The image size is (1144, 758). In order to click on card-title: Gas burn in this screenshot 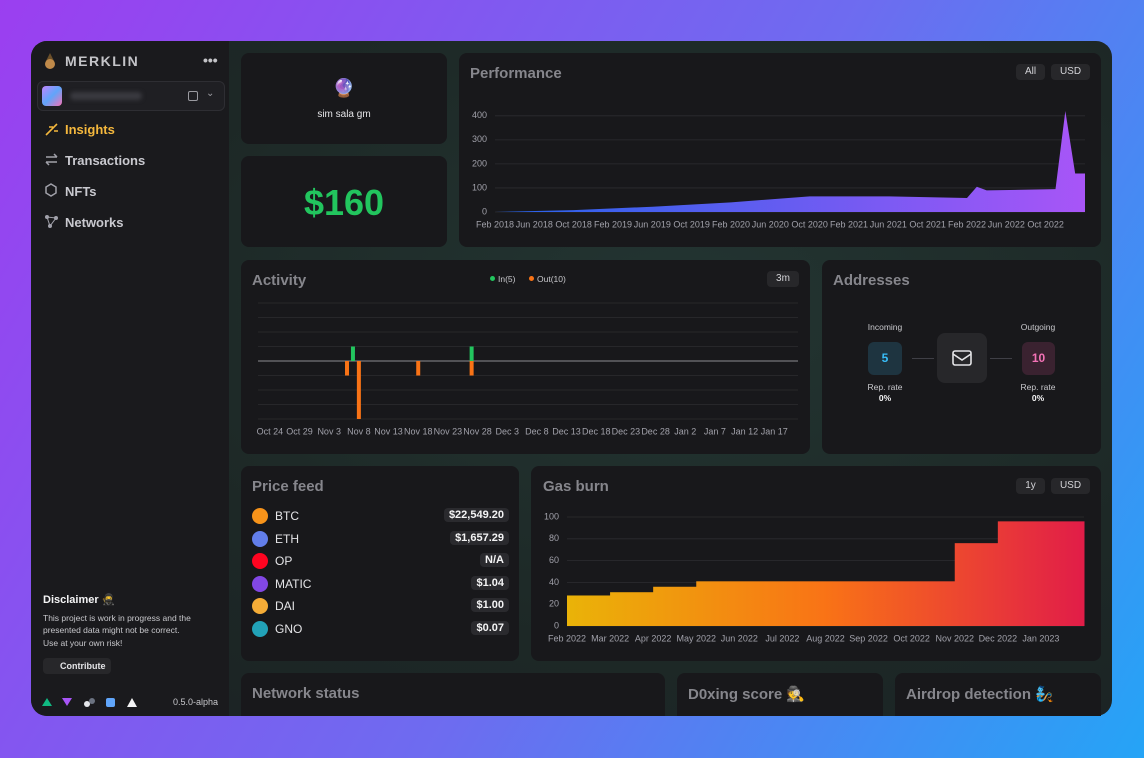, I will do `click(576, 486)`.